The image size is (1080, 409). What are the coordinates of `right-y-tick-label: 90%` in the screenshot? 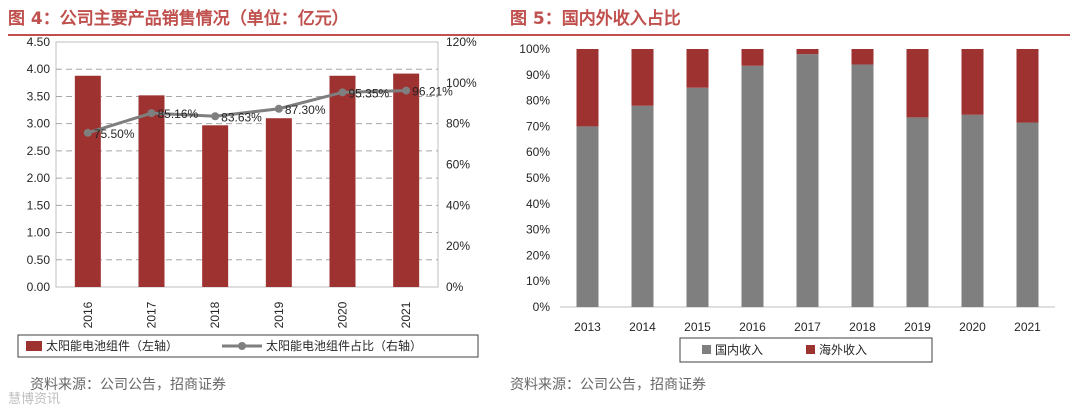 It's located at (538, 75).